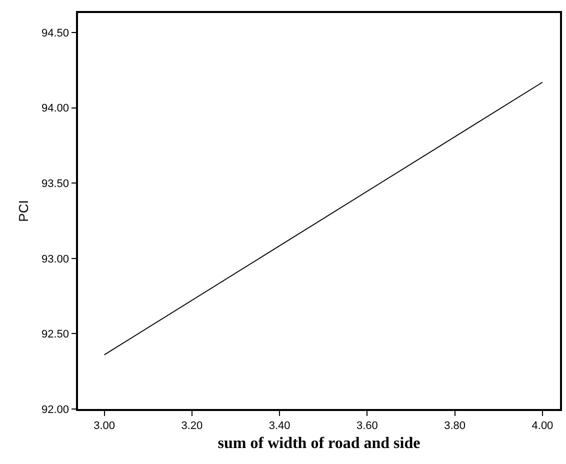 The image size is (566, 464). What do you see at coordinates (56, 410) in the screenshot?
I see `y-tick-label: 92.00` at bounding box center [56, 410].